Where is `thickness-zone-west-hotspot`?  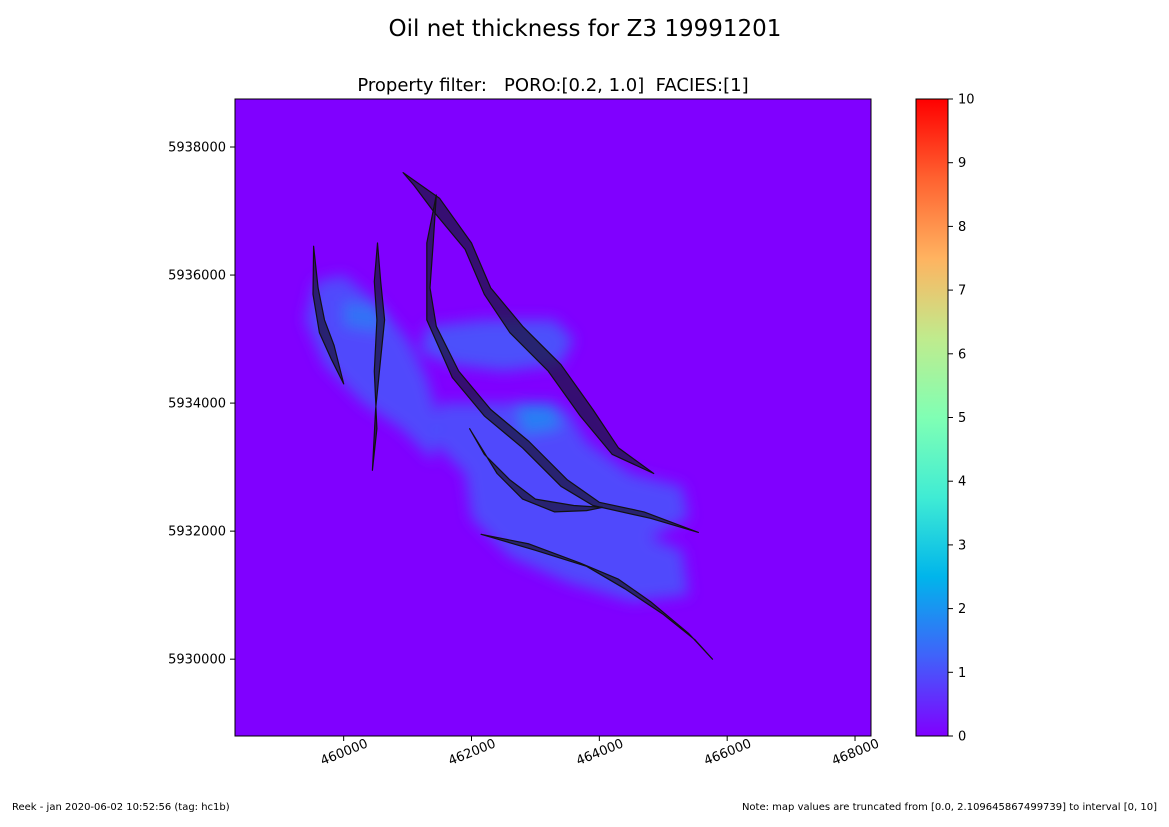
thickness-zone-west-hotspot is located at coordinates (362, 316).